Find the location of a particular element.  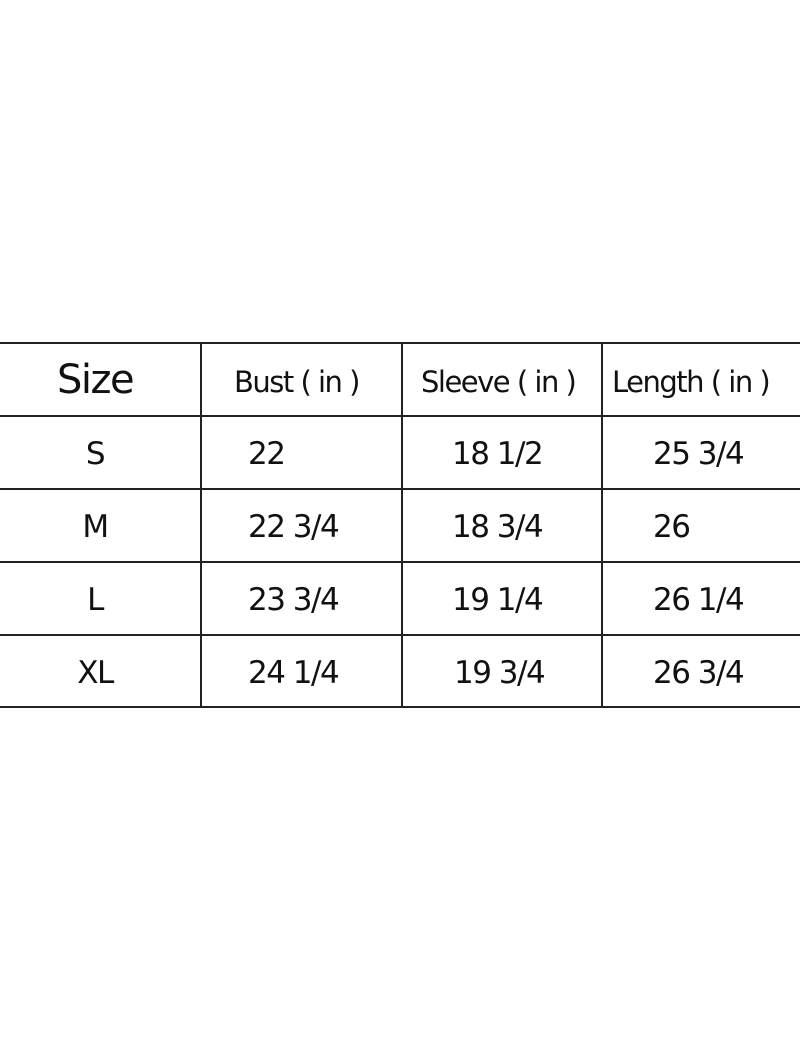

size-cell: XL is located at coordinates (95, 673).